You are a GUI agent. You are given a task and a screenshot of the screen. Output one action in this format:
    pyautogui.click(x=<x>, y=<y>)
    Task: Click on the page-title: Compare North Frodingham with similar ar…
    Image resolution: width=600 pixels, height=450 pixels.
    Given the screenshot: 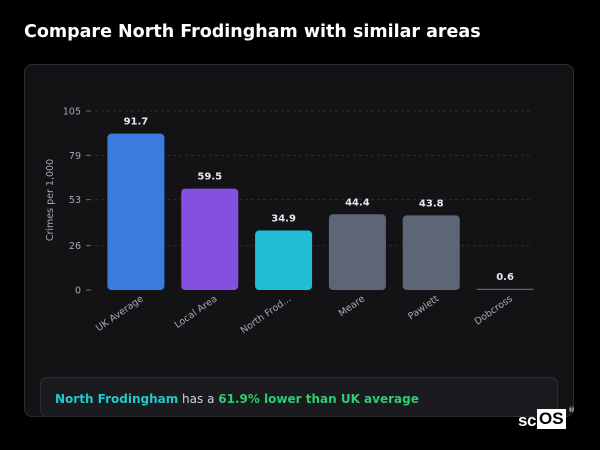 What is the action you would take?
    pyautogui.click(x=252, y=32)
    